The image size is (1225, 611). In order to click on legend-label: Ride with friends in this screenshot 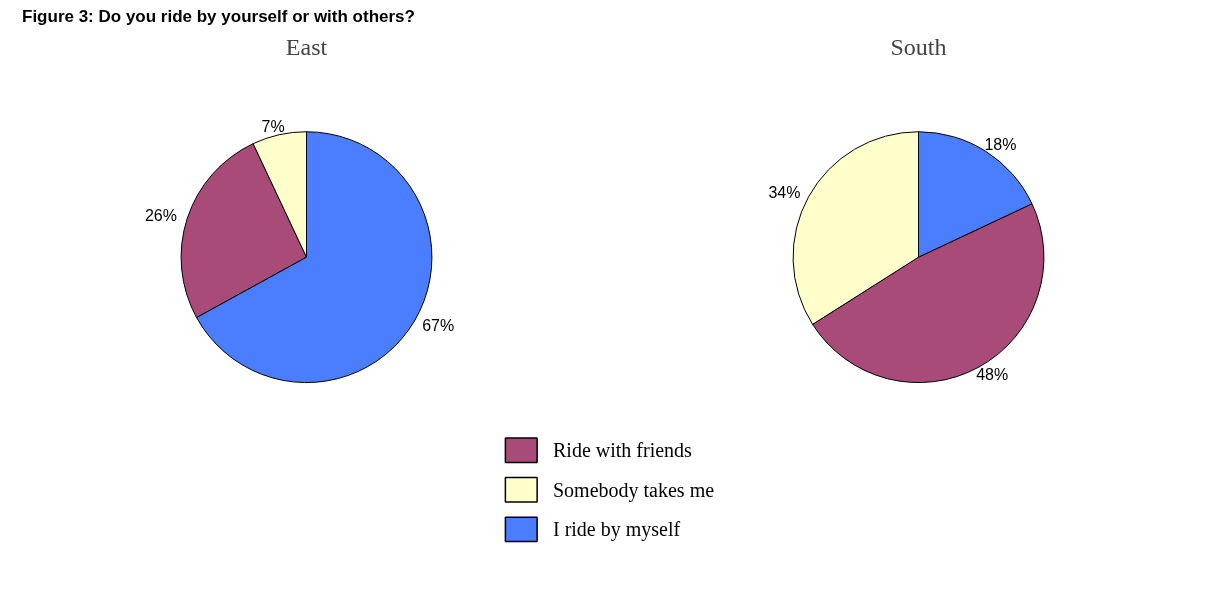, I will do `click(622, 450)`.